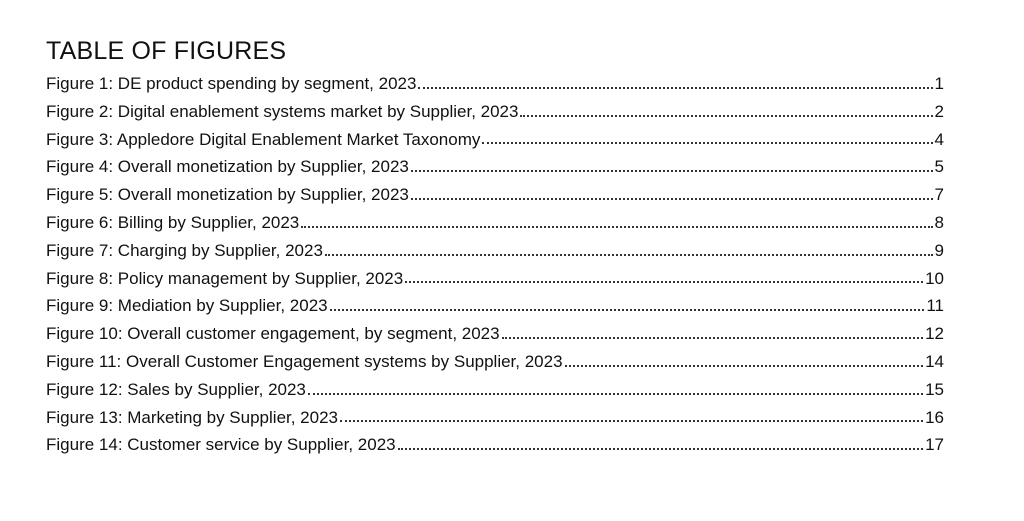  I want to click on figure-entry-page: 2, so click(939, 111).